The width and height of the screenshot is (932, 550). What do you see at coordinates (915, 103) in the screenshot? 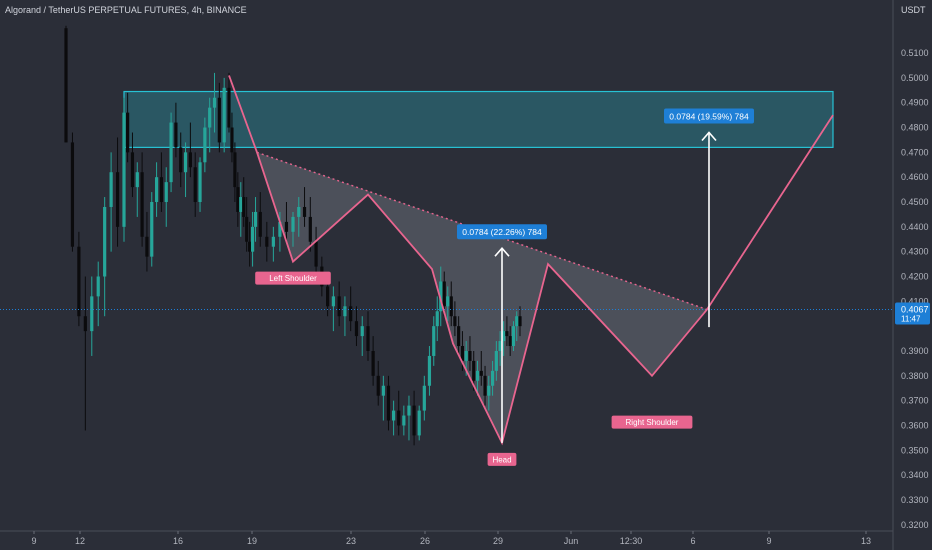
I see `y-tick-label: 0.4900` at bounding box center [915, 103].